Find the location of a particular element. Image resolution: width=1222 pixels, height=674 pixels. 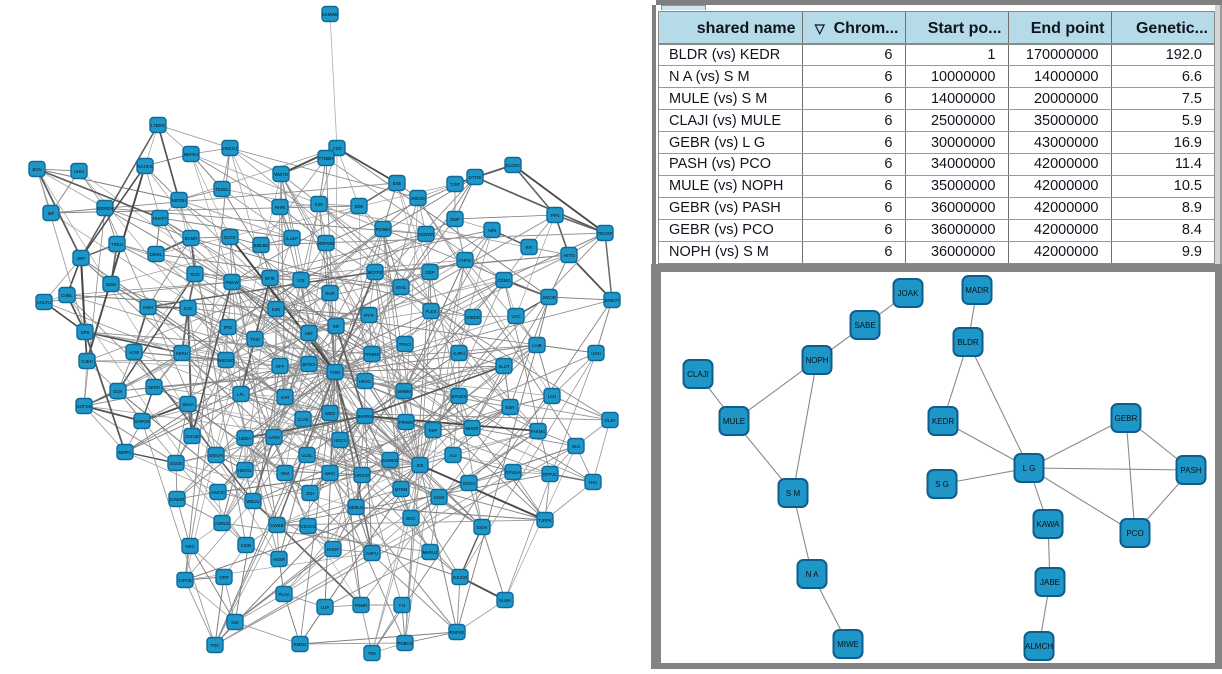

svg-text: RCD is located at coordinates (194, 274).